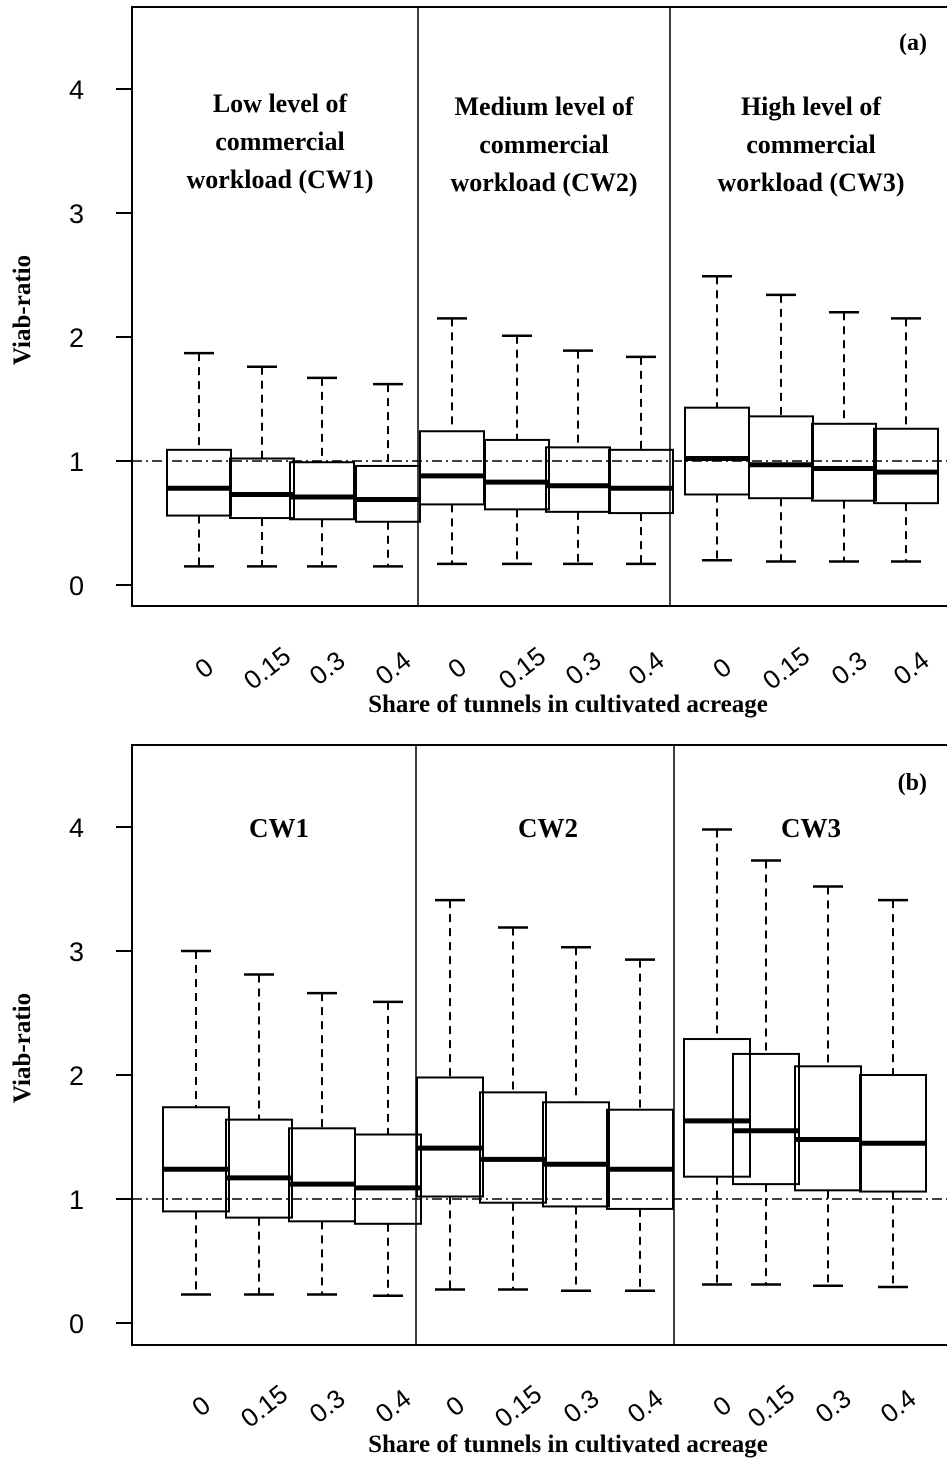 This screenshot has width=947, height=1464. I want to click on group-title: CW1, so click(279, 828).